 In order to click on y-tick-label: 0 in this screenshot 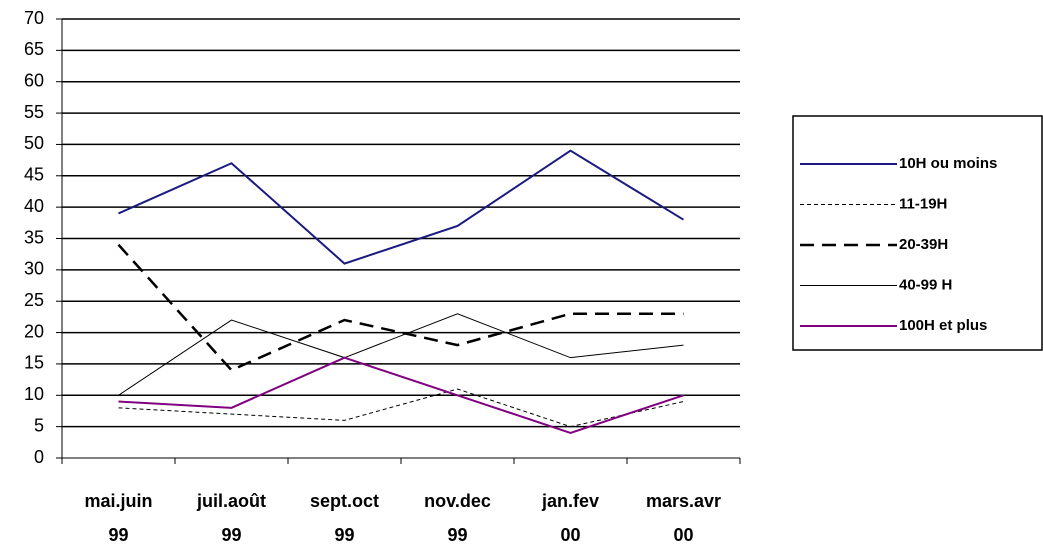, I will do `click(39, 457)`.